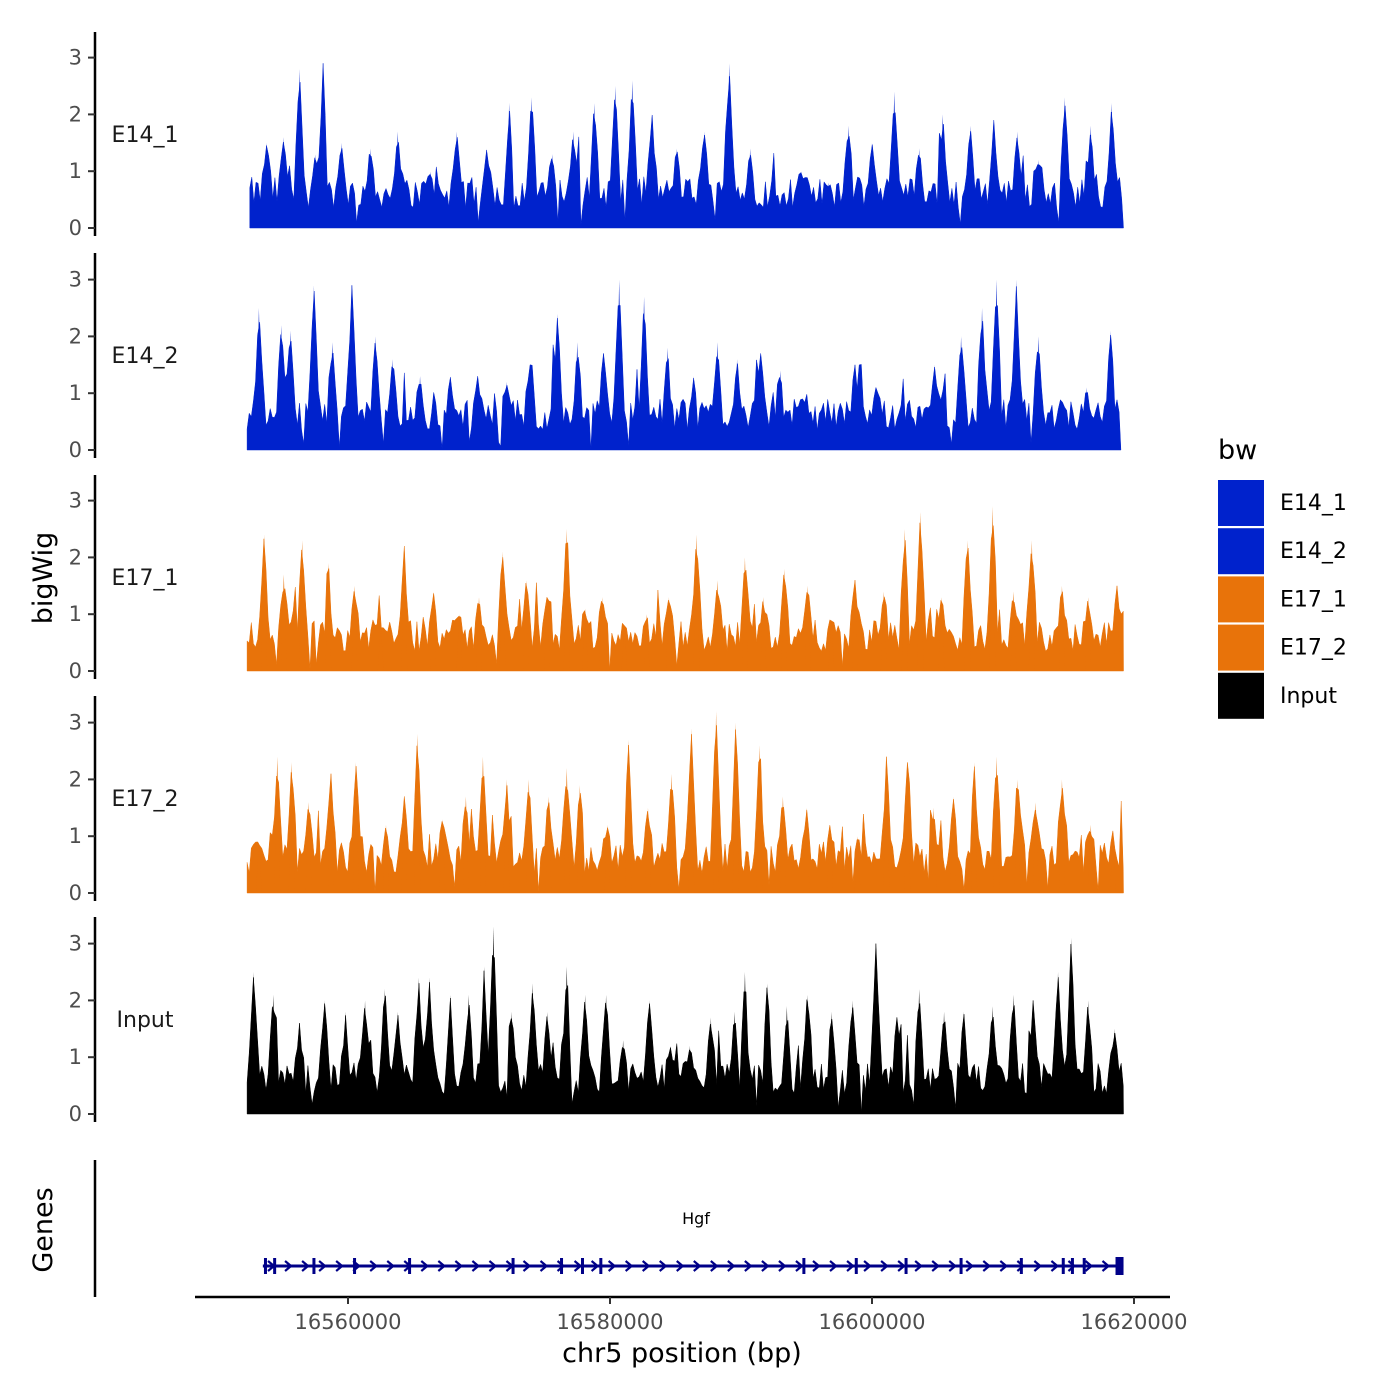  What do you see at coordinates (145, 578) in the screenshot?
I see `track-label: E17_1` at bounding box center [145, 578].